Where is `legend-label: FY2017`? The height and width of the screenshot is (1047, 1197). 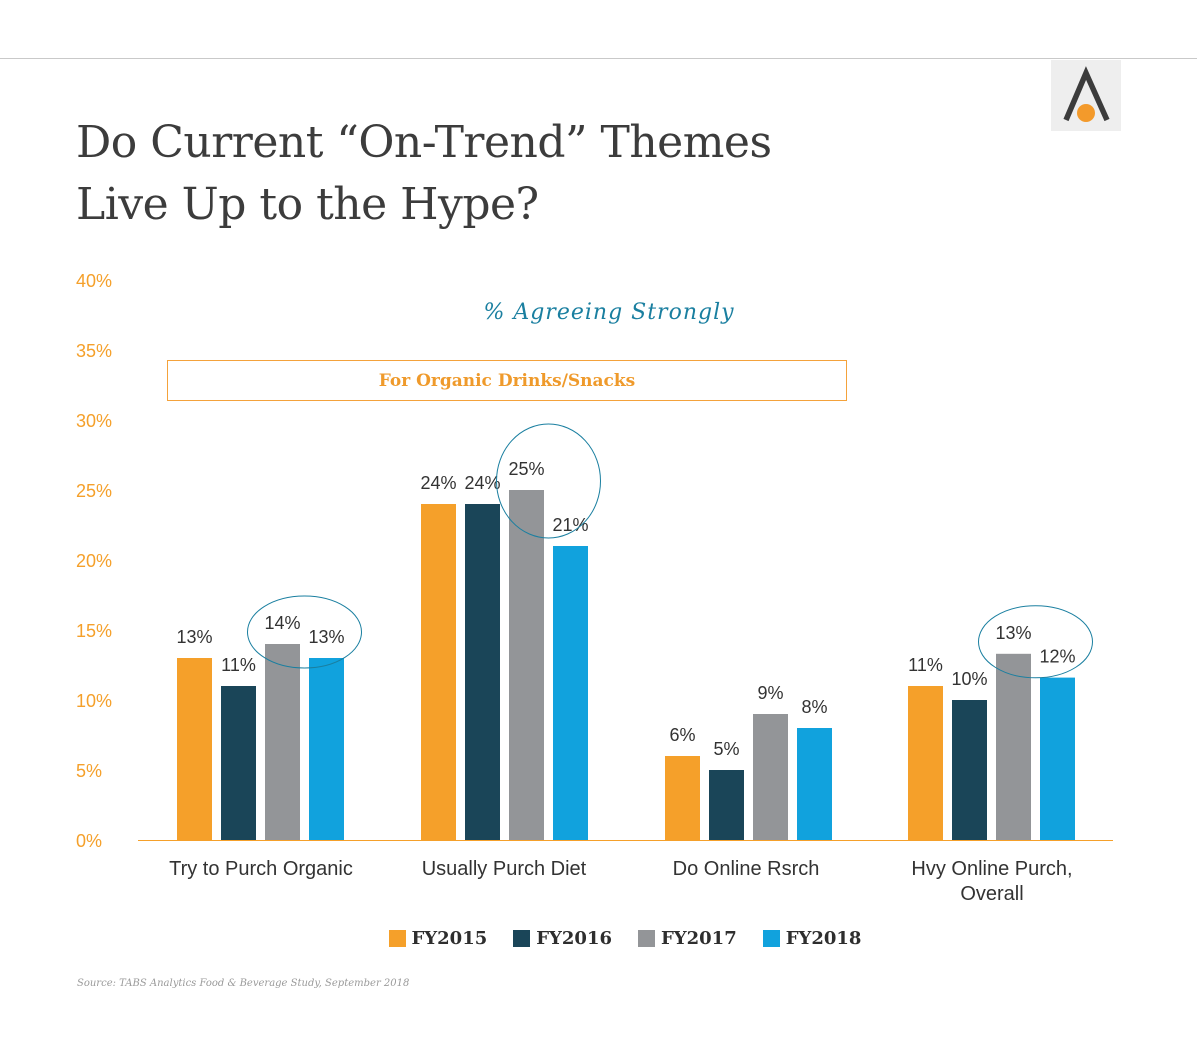 legend-label: FY2017 is located at coordinates (699, 938).